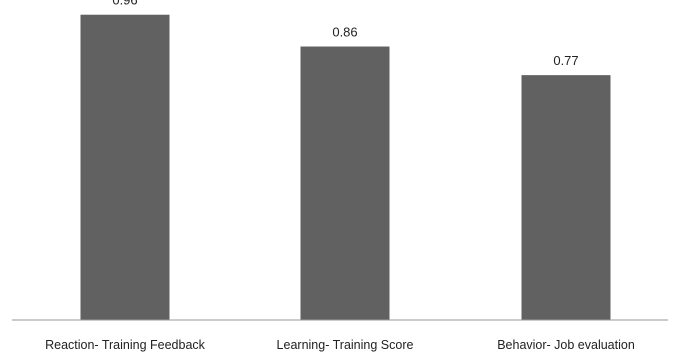  Describe the element at coordinates (124, 4) in the screenshot. I see `bar-value-label: 0.96` at that location.